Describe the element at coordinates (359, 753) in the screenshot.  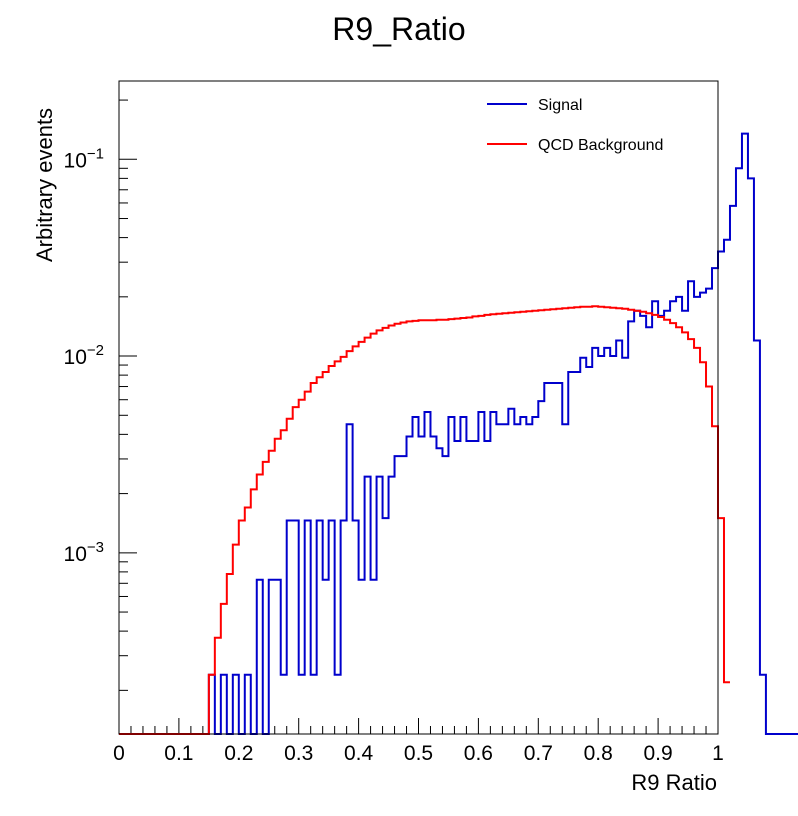
I see `x-tick-label: 0.4` at that location.